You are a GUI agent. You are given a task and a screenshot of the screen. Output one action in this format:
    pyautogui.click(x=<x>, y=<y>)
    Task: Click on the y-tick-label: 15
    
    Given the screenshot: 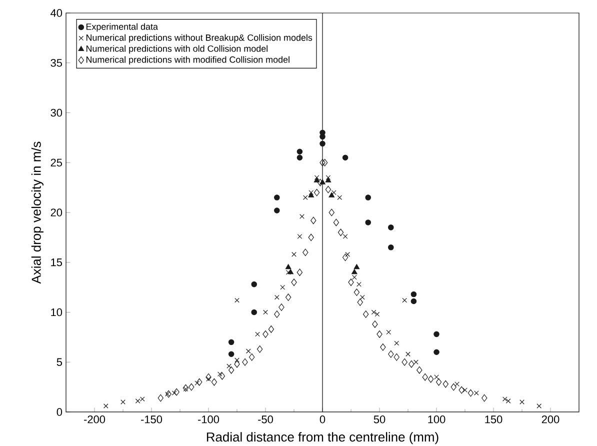 What is the action you would take?
    pyautogui.click(x=56, y=262)
    